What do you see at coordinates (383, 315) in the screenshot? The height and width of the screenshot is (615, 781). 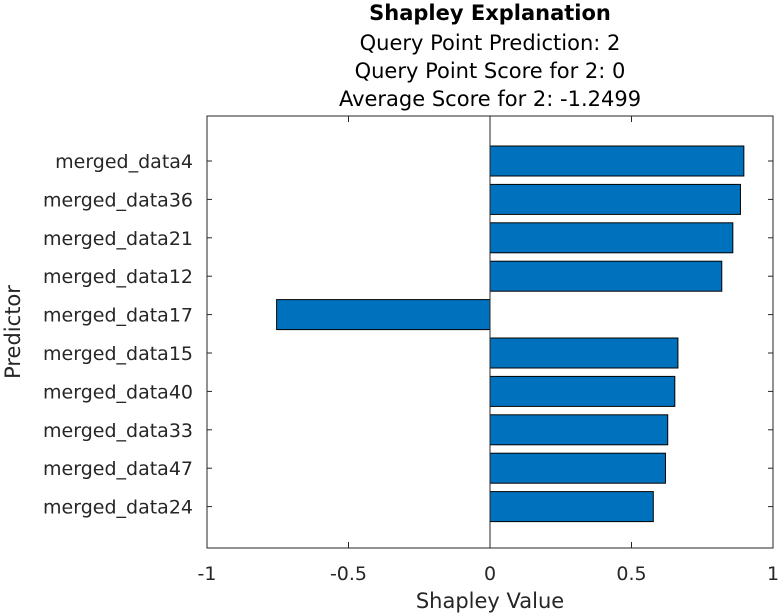 I see `bar-merged_data17` at bounding box center [383, 315].